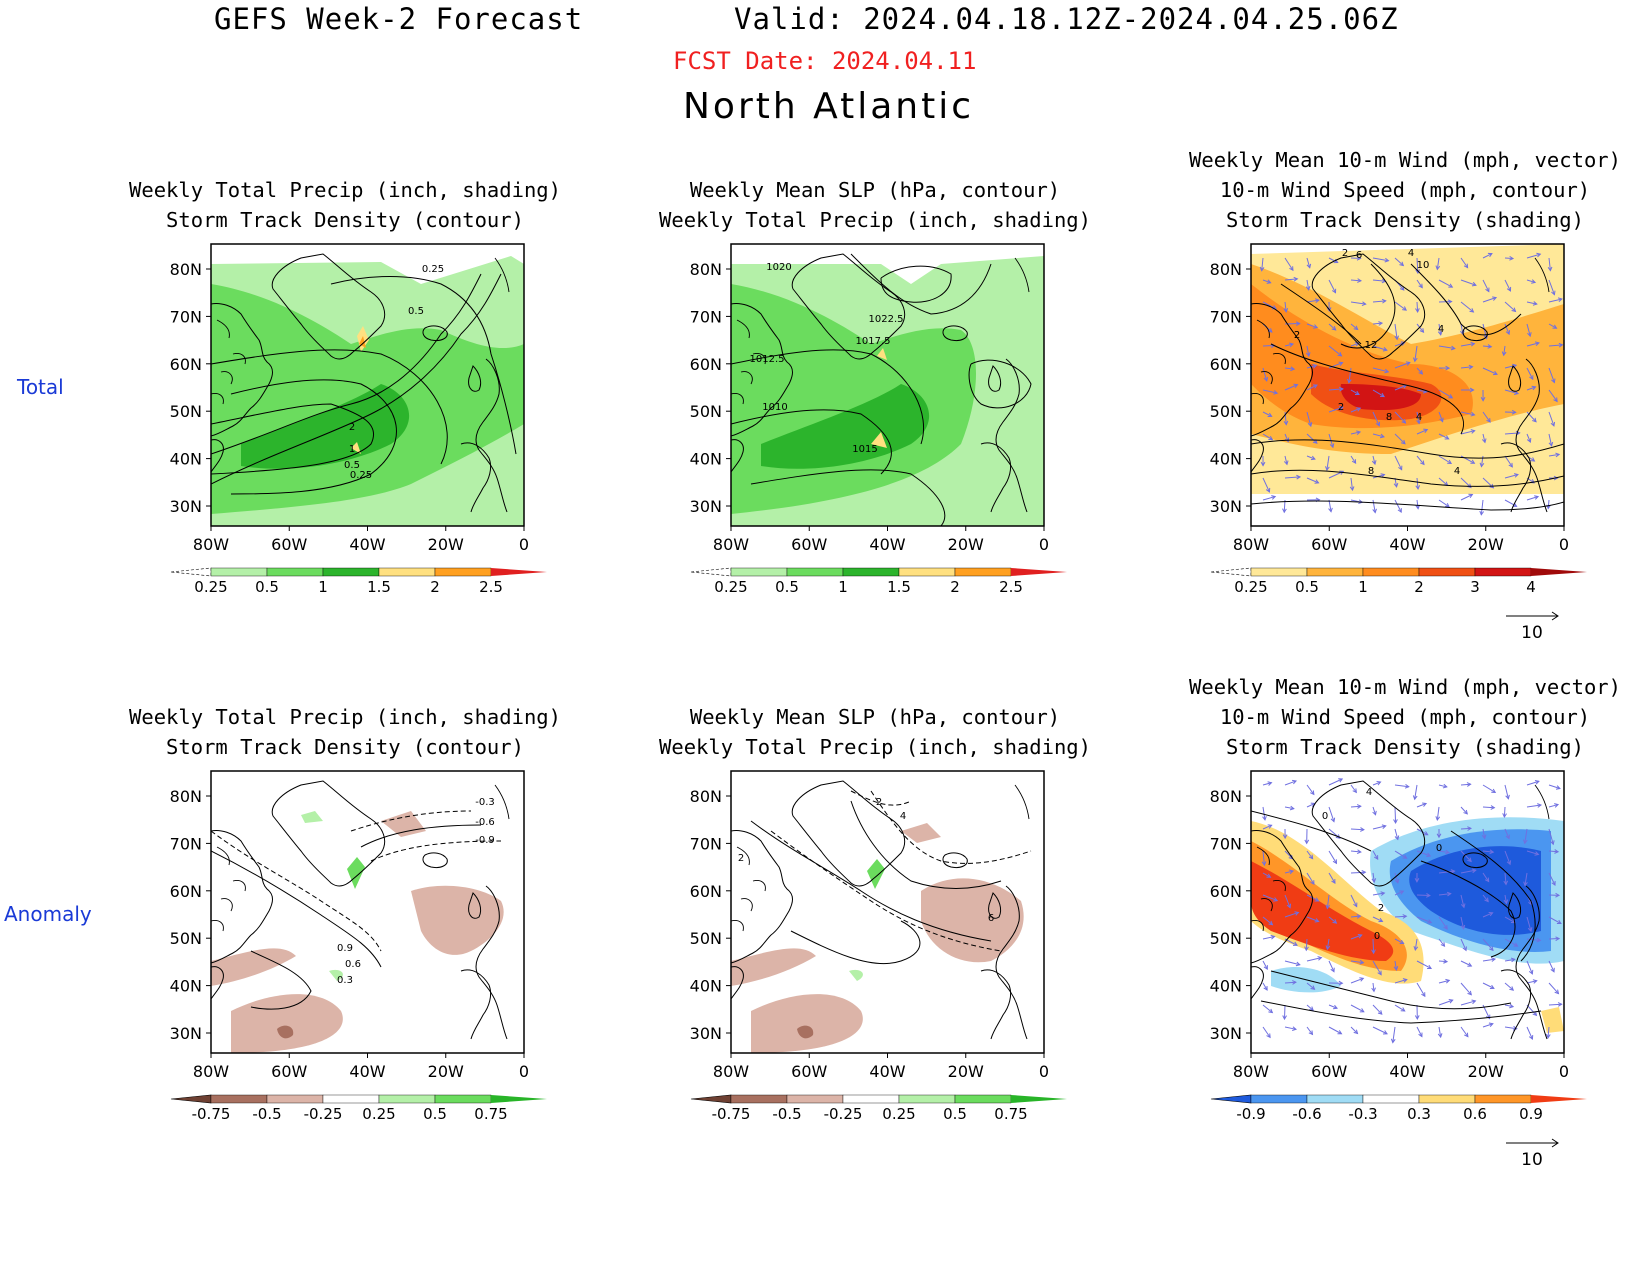  Describe the element at coordinates (296, 891) in the screenshot. I see `contour-line` at that location.